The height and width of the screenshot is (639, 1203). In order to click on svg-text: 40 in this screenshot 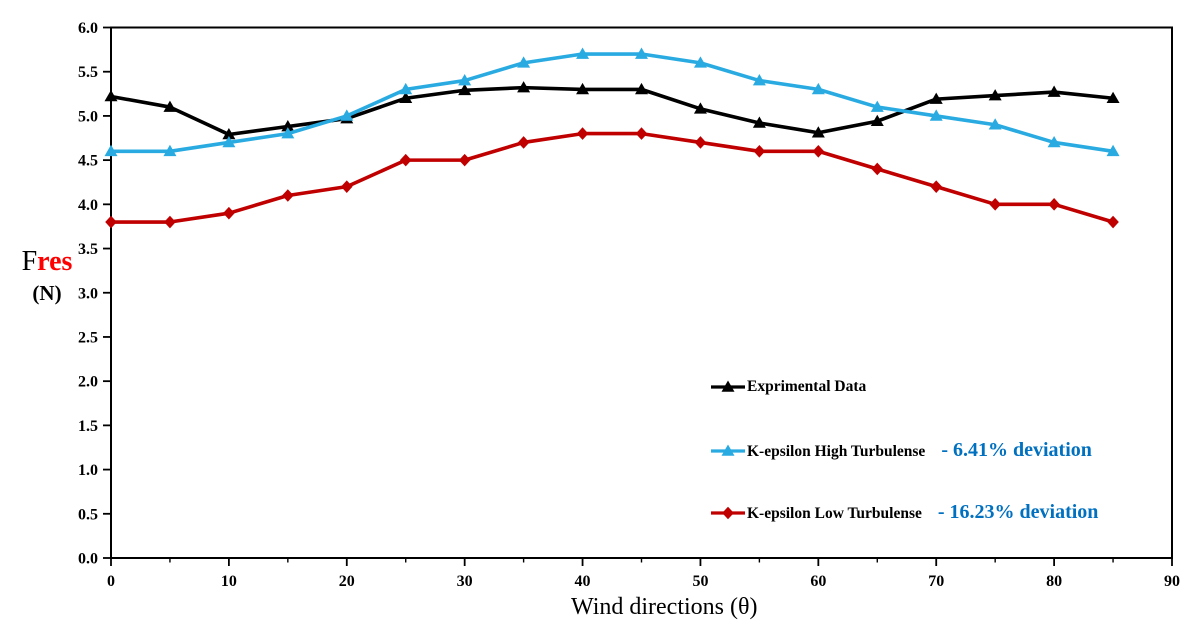, I will do `click(583, 581)`.